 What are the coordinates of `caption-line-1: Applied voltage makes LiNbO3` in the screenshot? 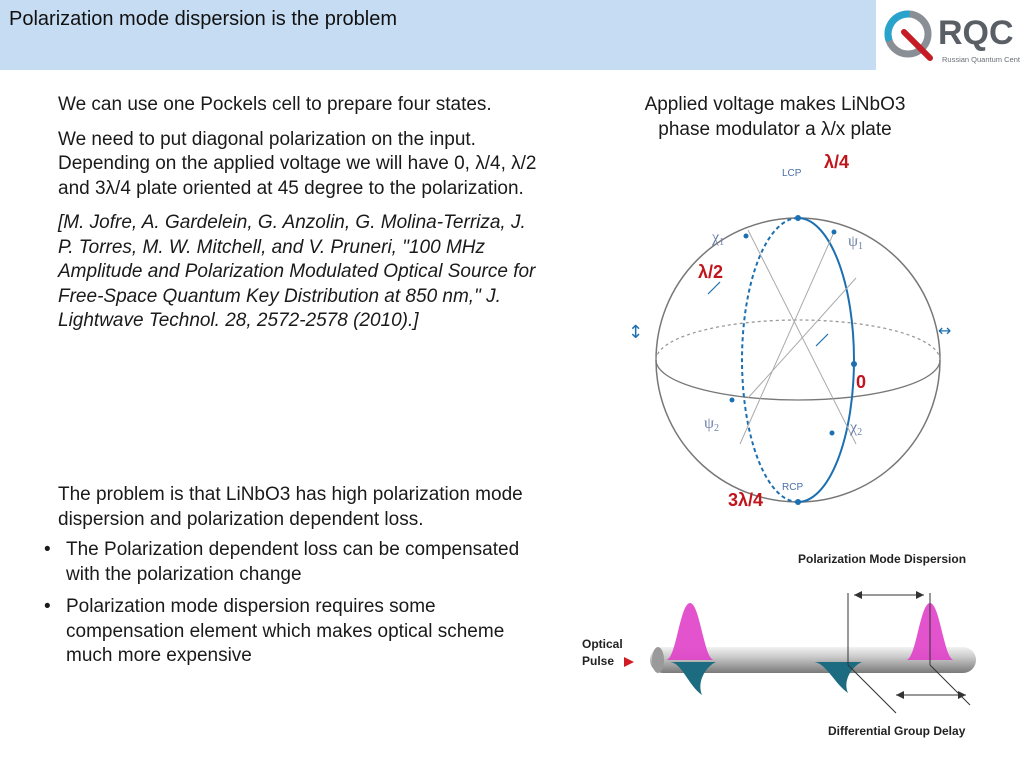 It's located at (775, 104).